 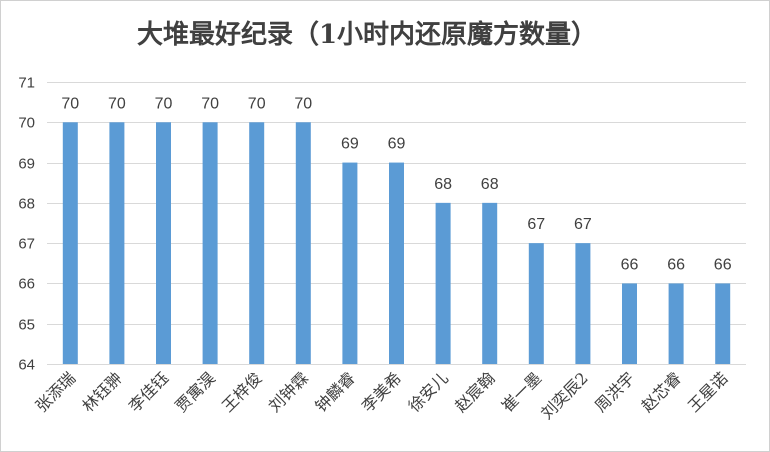 I want to click on x-tick-label: 张添瑞, so click(x=55, y=391).